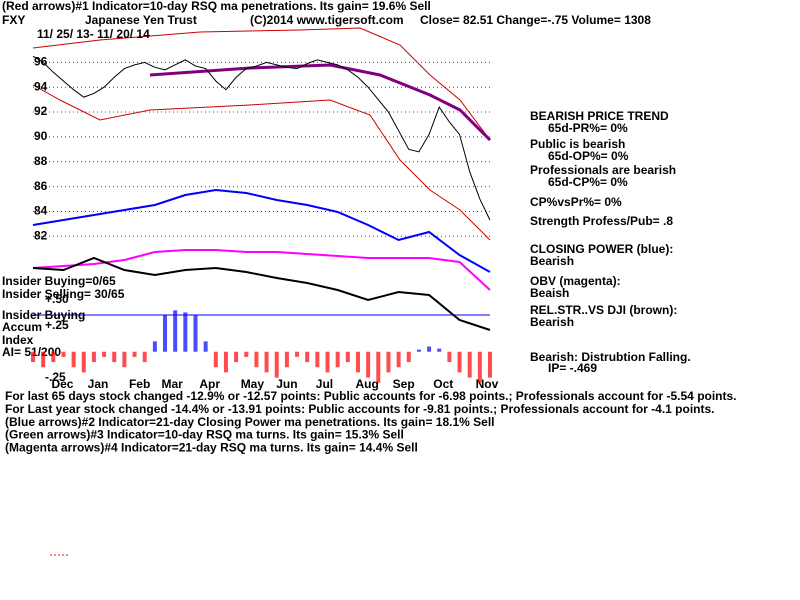  I want to click on y-tick-label: 84, so click(41, 211).